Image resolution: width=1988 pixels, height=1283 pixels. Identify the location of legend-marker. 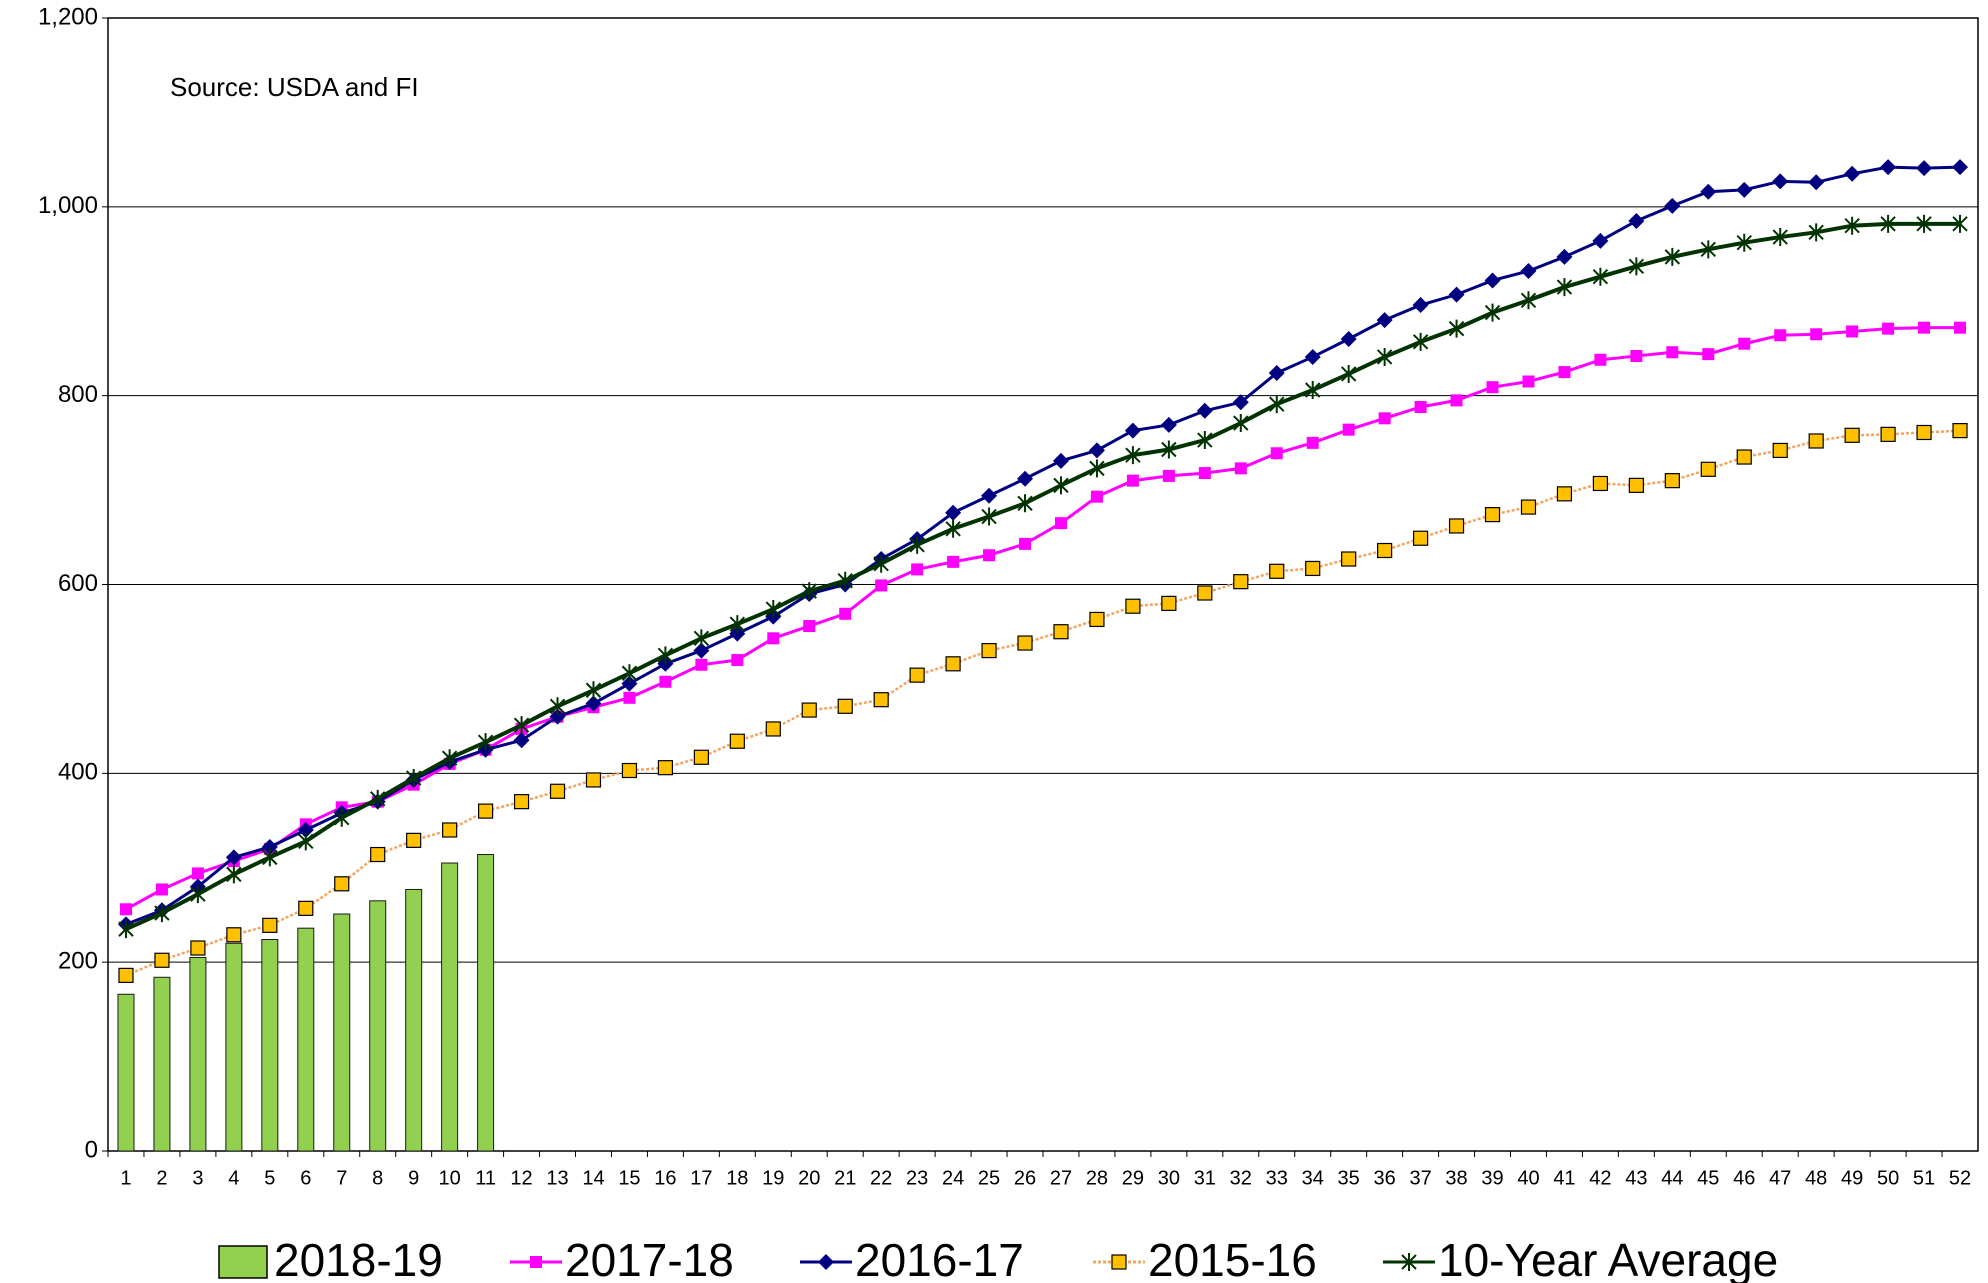
(826, 1262).